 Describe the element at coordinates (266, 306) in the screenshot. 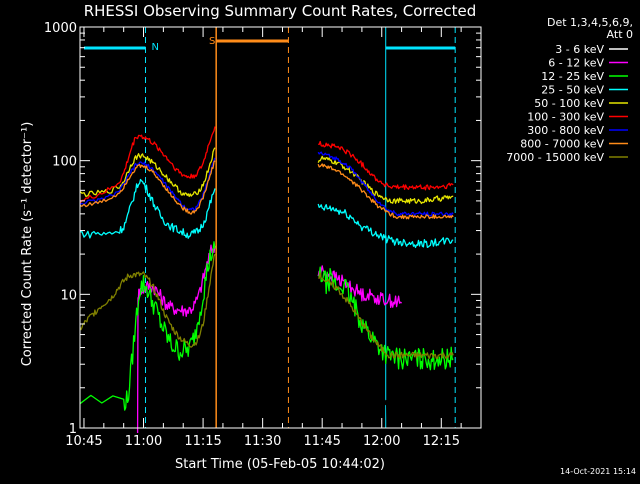

I see `series-7000-15000-kev` at that location.